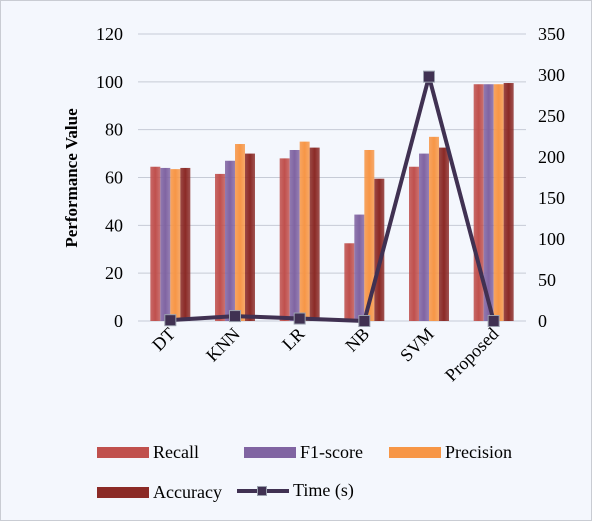  What do you see at coordinates (118, 321) in the screenshot?
I see `y-tick-label: 0` at bounding box center [118, 321].